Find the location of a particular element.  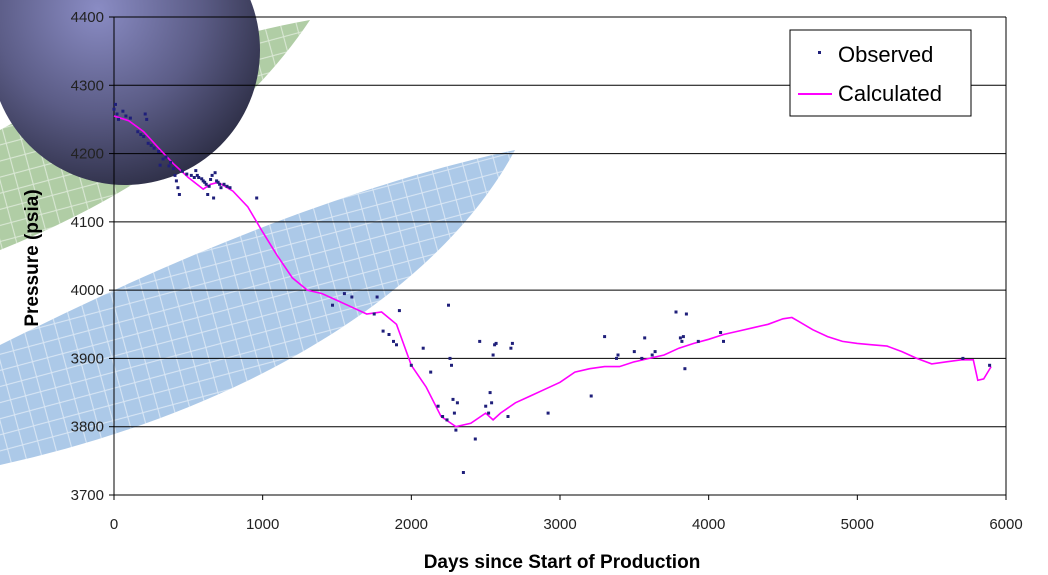

y-axis-title: Pressure (psia) is located at coordinates (32, 257).